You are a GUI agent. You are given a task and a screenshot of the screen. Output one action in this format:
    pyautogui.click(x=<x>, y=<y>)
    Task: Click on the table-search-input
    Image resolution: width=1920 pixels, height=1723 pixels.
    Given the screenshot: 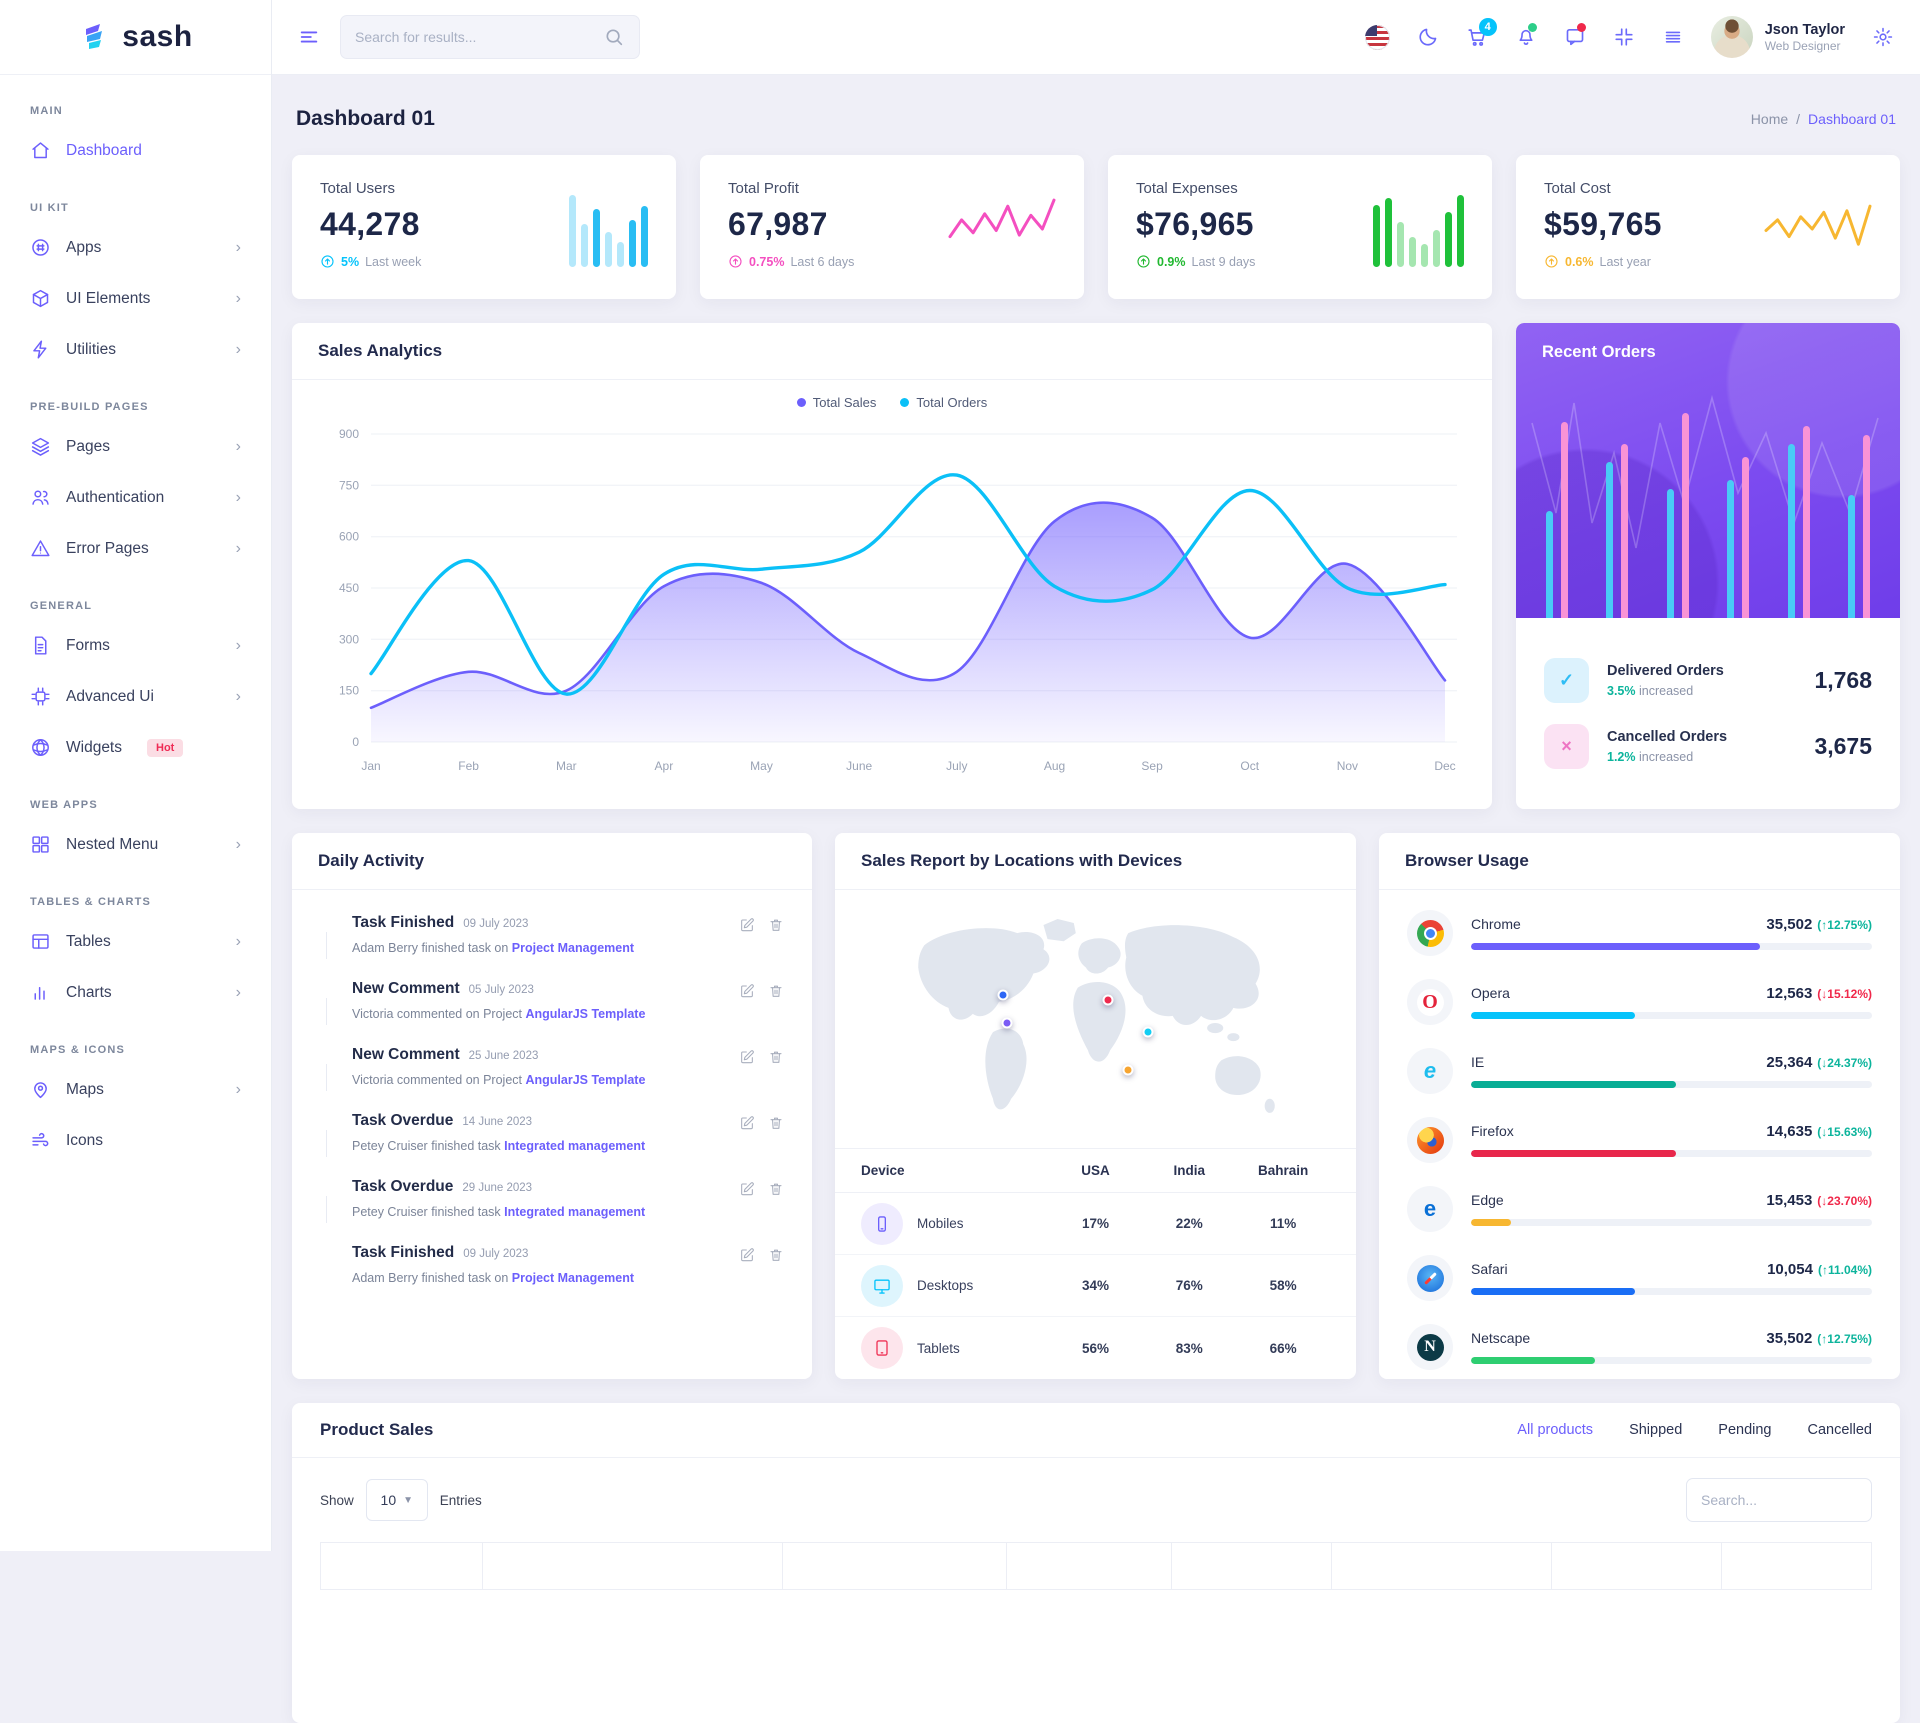 What is the action you would take?
    pyautogui.click(x=1779, y=1500)
    